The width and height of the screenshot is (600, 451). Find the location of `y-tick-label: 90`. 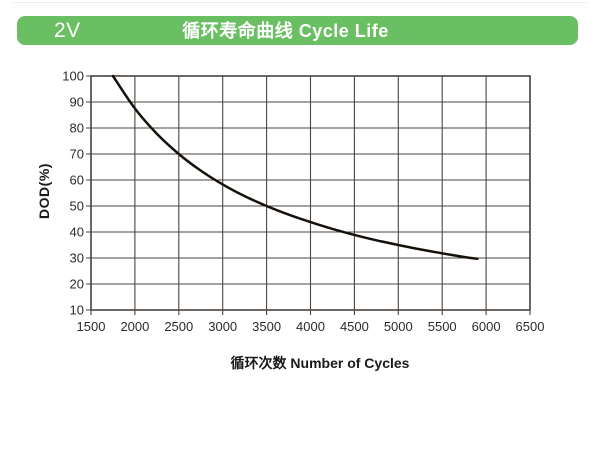

y-tick-label: 90 is located at coordinates (77, 102).